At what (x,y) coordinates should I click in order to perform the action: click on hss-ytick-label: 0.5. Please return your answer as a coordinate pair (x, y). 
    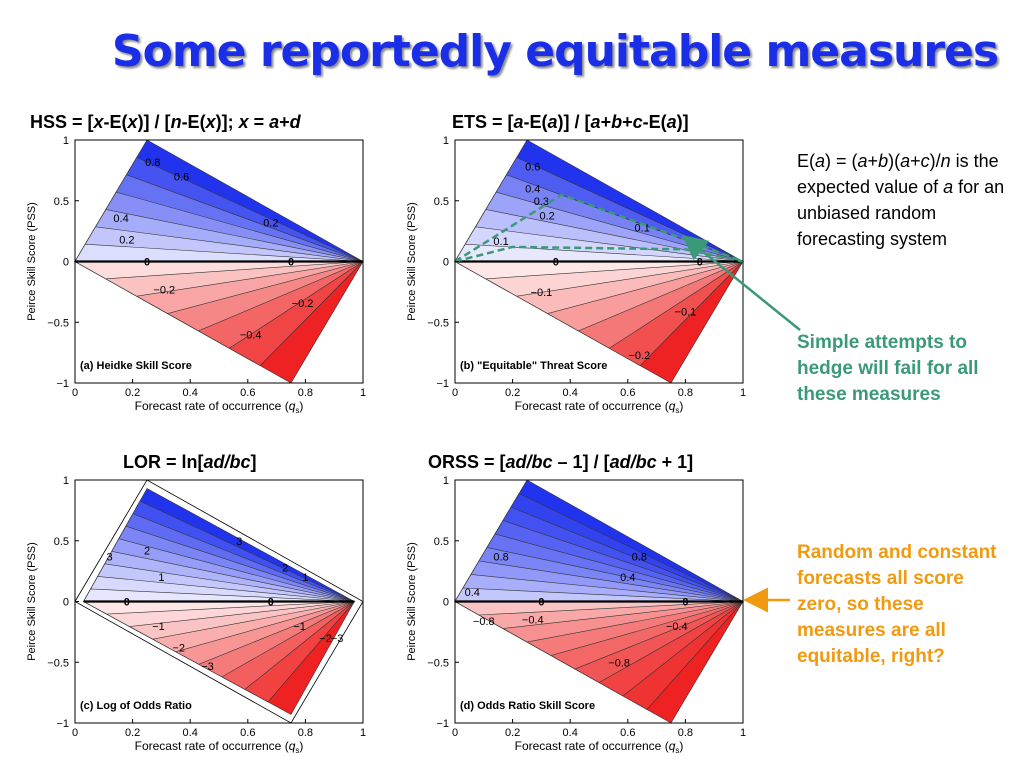
    Looking at the image, I should click on (61, 202).